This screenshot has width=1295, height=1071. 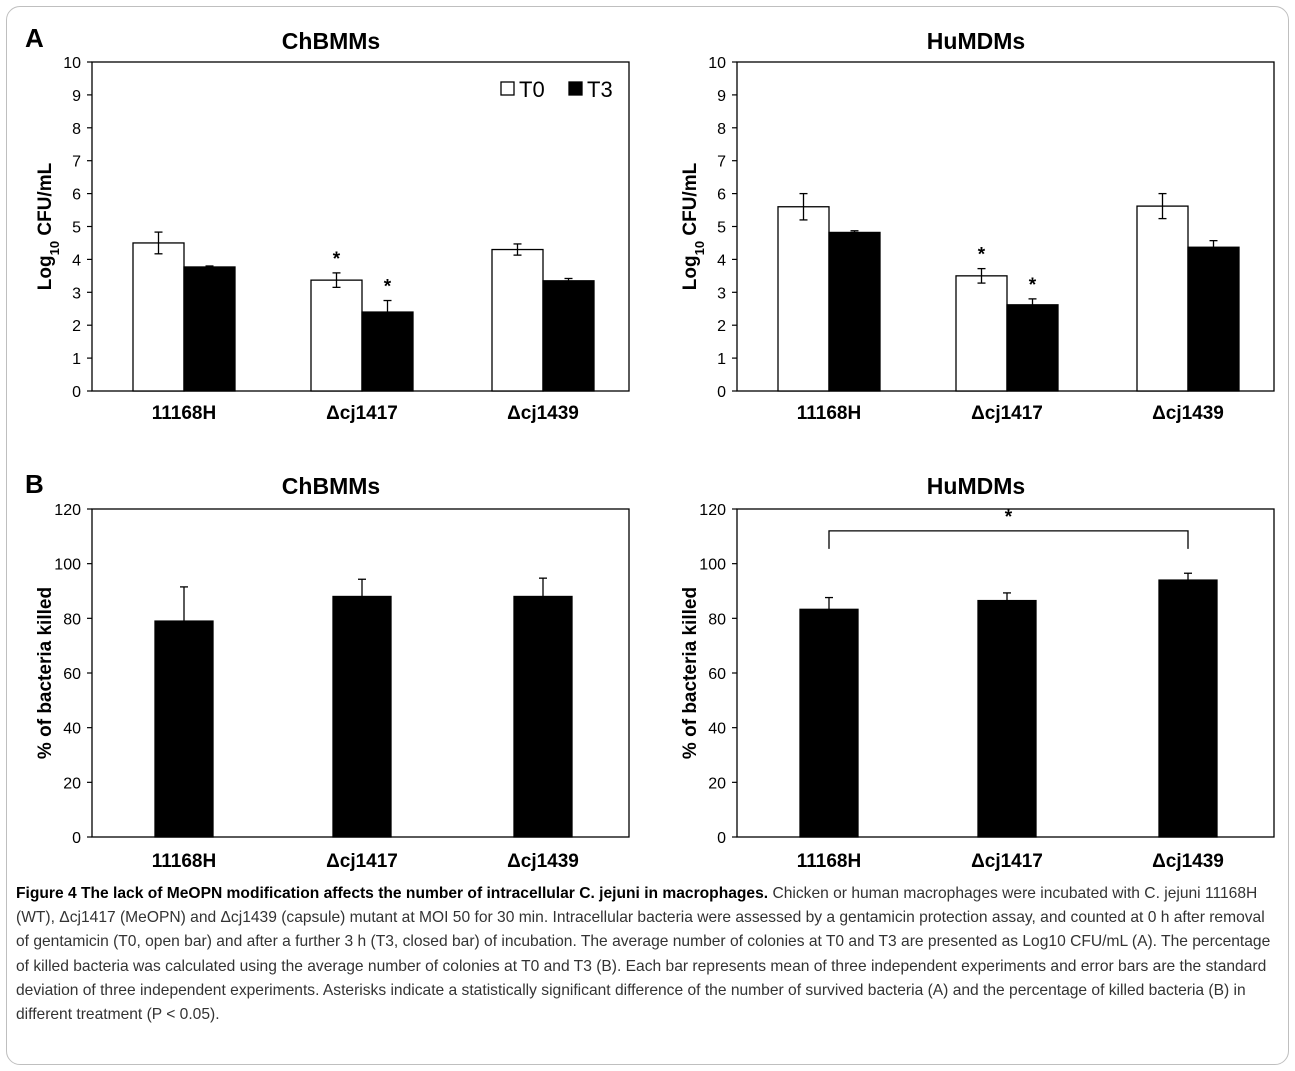 What do you see at coordinates (721, 162) in the screenshot?
I see `y-tick-label: 7` at bounding box center [721, 162].